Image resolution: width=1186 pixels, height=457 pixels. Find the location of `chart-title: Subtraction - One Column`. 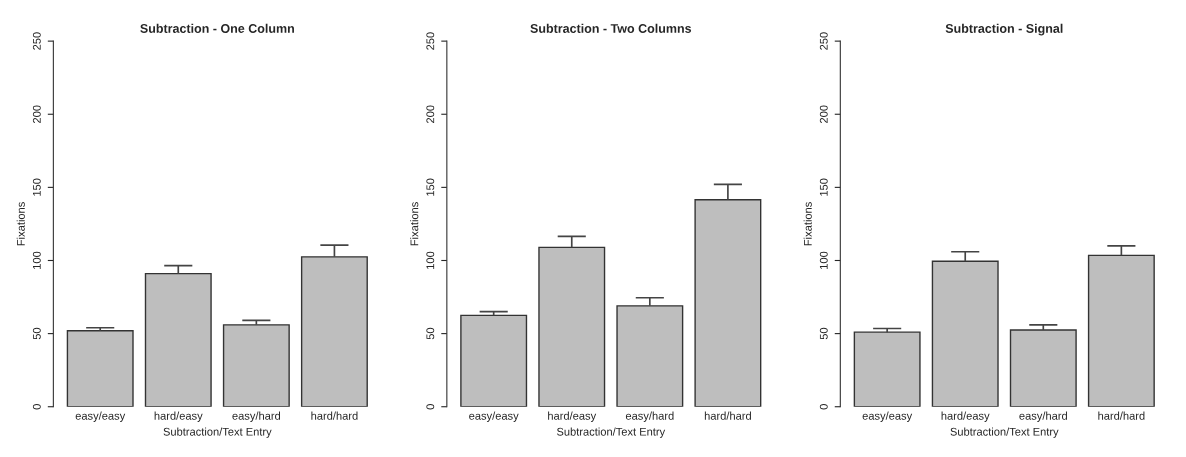

chart-title: Subtraction - One Column is located at coordinates (217, 28).